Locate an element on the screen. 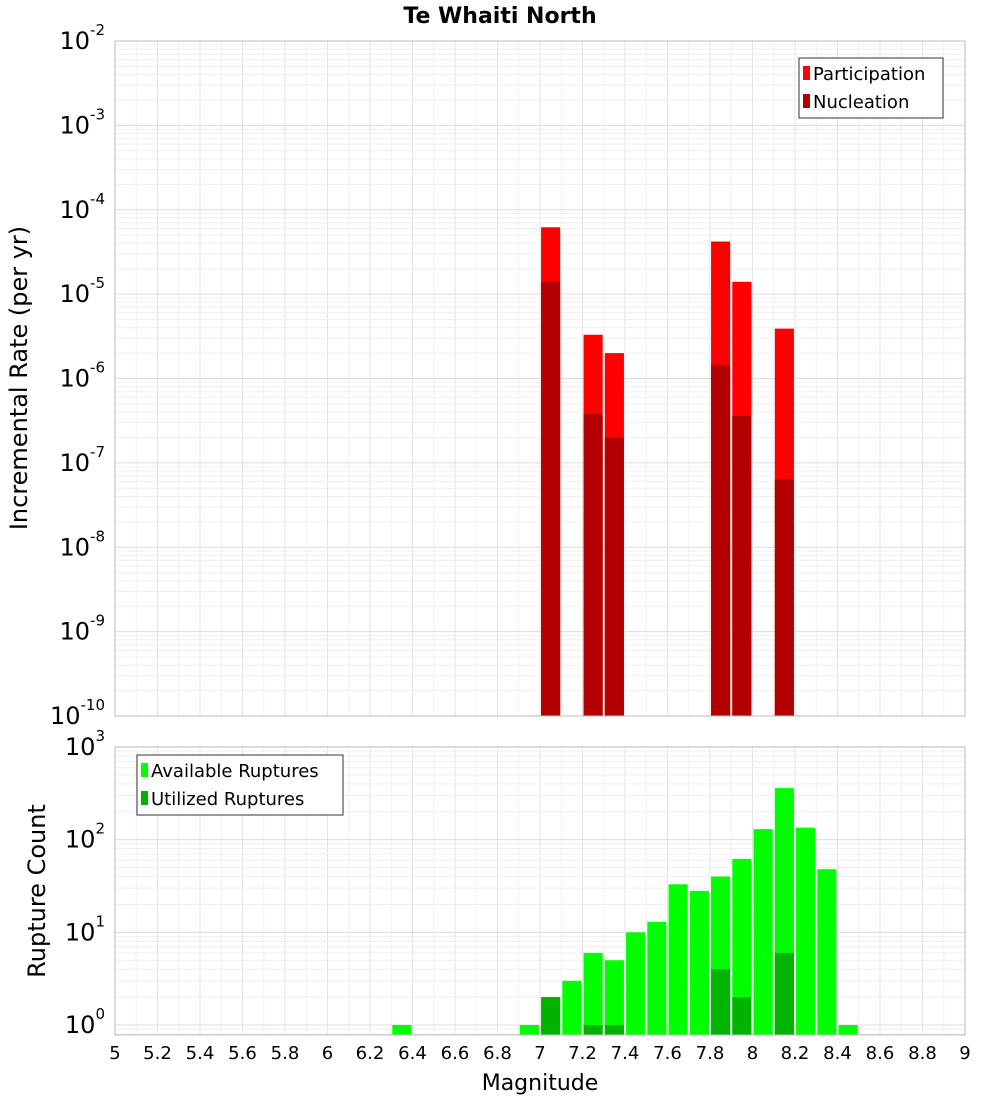  bottom-y-tick-label: 10³ is located at coordinates (85, 744).